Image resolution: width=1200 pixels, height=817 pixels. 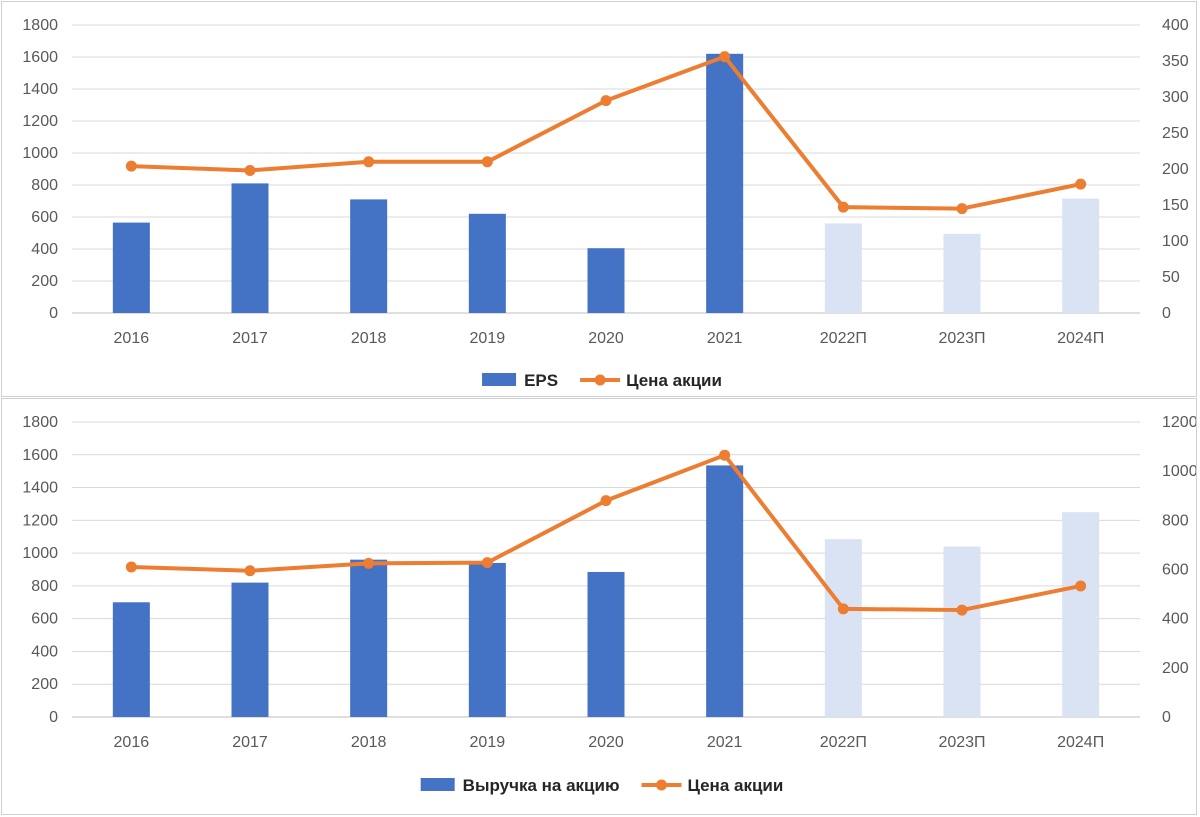 I want to click on legend-bar-label: Выручка на акцию, so click(x=541, y=785).